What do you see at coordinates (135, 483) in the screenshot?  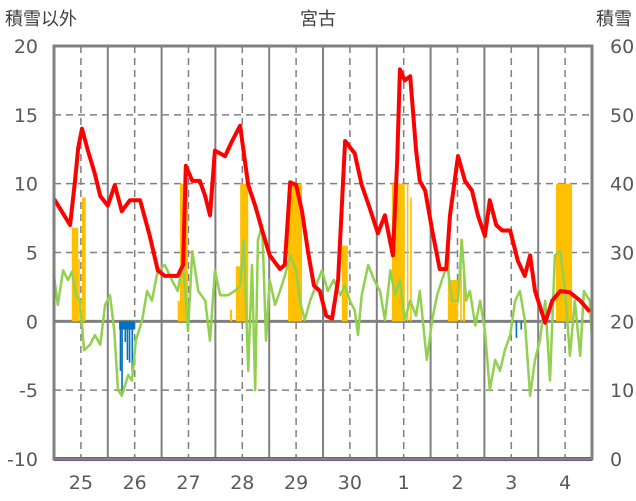 I see `x-tick-label: 26` at bounding box center [135, 483].